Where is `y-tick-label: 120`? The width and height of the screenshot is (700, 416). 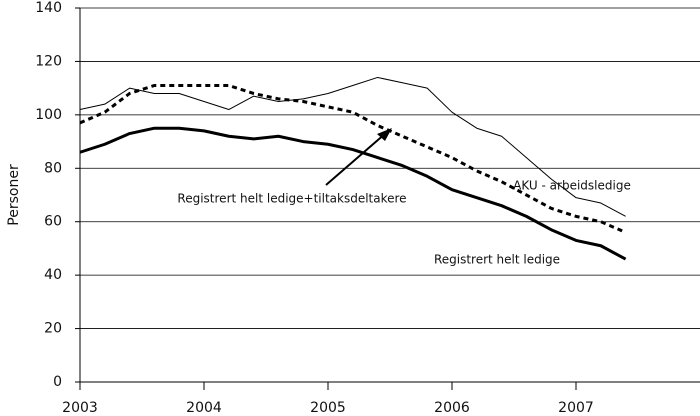 y-tick-label: 120 is located at coordinates (48, 61).